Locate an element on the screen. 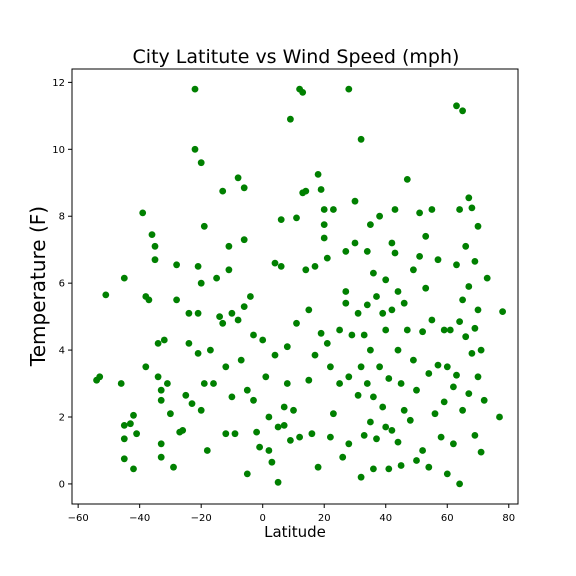 This screenshot has width=576, height=576. x-tick-label: 80 is located at coordinates (508, 518).